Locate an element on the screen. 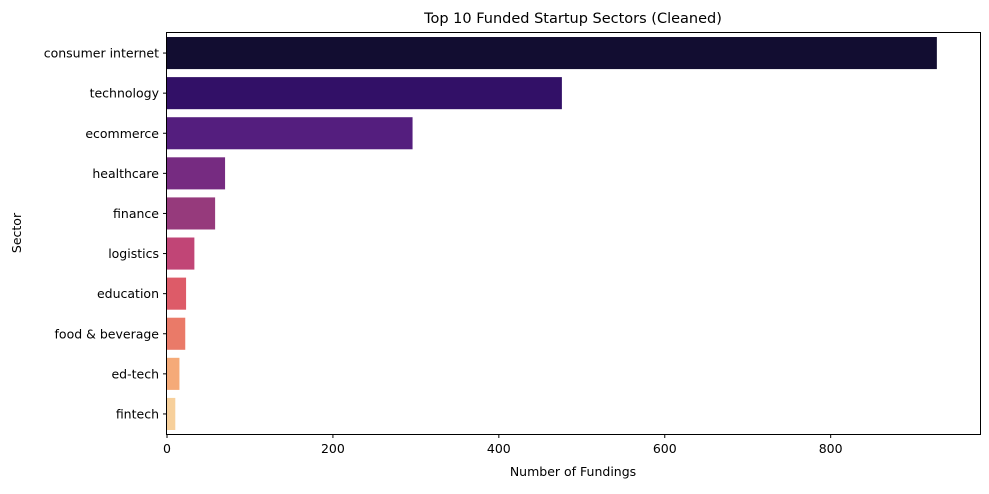 This screenshot has height=494, width=989. y-tick-label: consumer internet is located at coordinates (101, 53).